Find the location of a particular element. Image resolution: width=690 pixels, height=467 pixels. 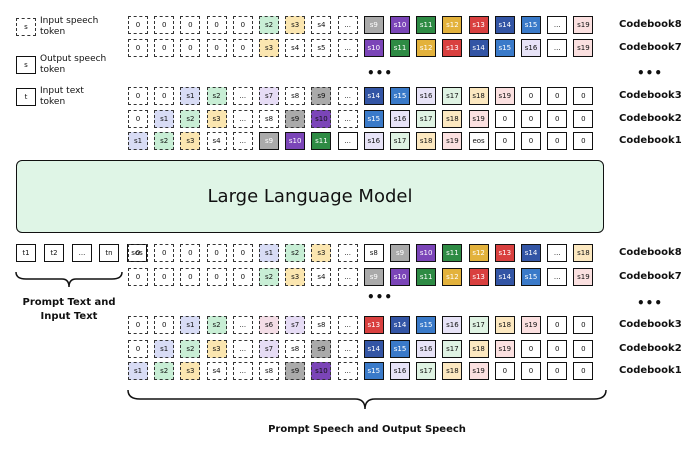

output-codebook-label: Codebook8 is located at coordinates (650, 24).